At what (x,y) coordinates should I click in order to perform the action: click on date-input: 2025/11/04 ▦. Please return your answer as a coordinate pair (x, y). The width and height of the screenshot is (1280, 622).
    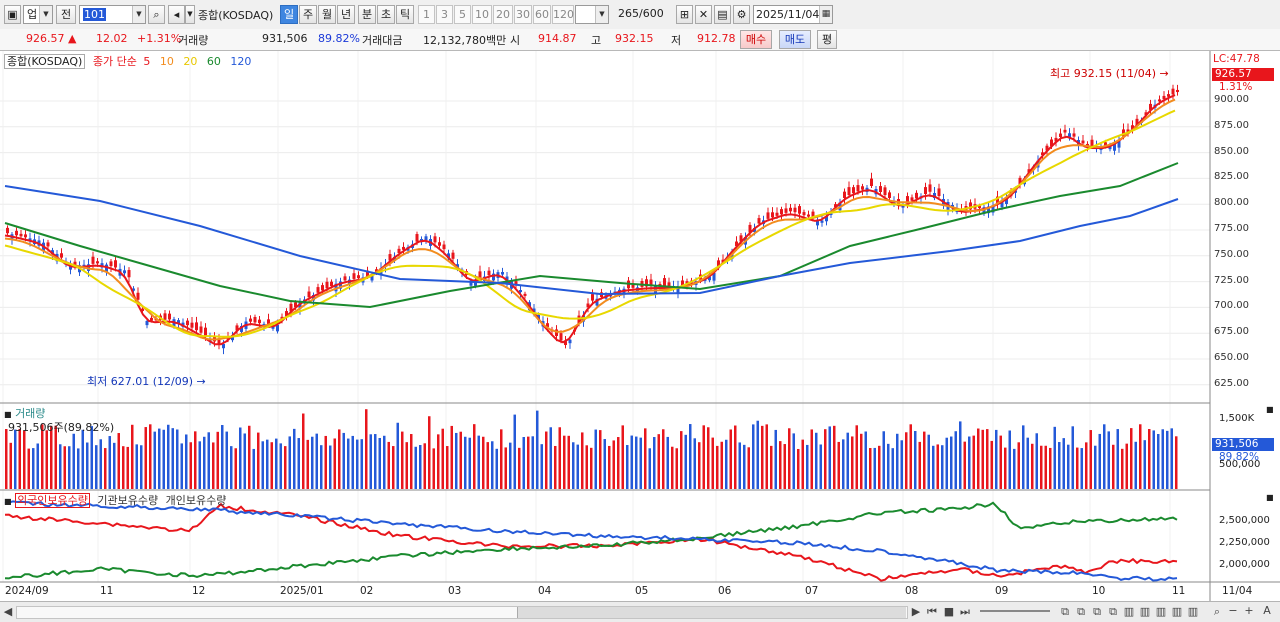
    Looking at the image, I should click on (793, 14).